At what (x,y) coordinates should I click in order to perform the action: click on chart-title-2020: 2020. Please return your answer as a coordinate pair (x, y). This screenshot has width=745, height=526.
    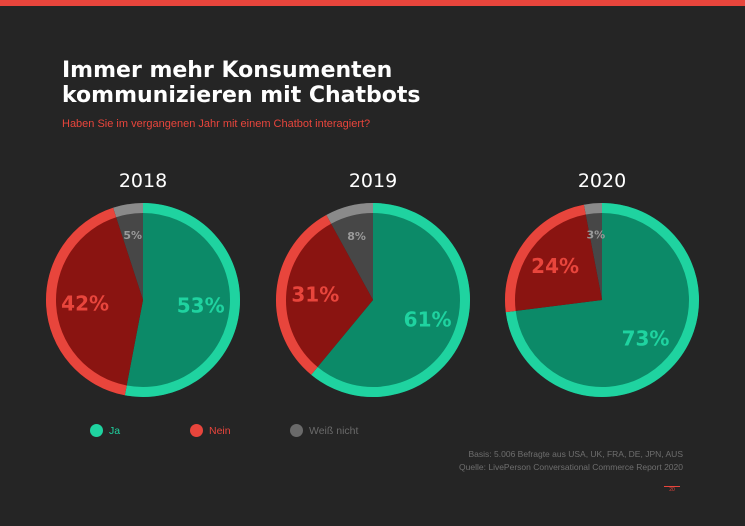
    Looking at the image, I should click on (602, 181).